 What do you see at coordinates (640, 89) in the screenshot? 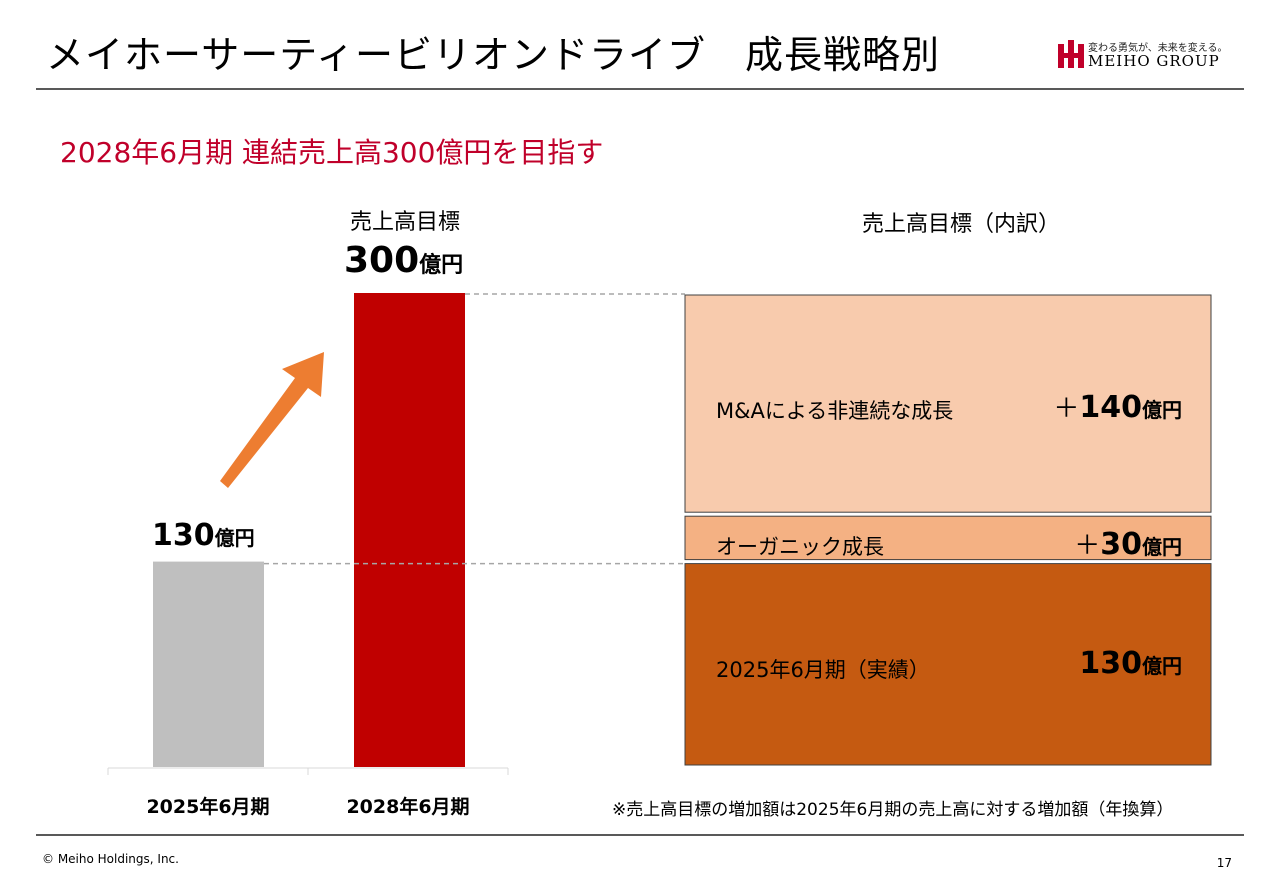
I see `header-divider` at bounding box center [640, 89].